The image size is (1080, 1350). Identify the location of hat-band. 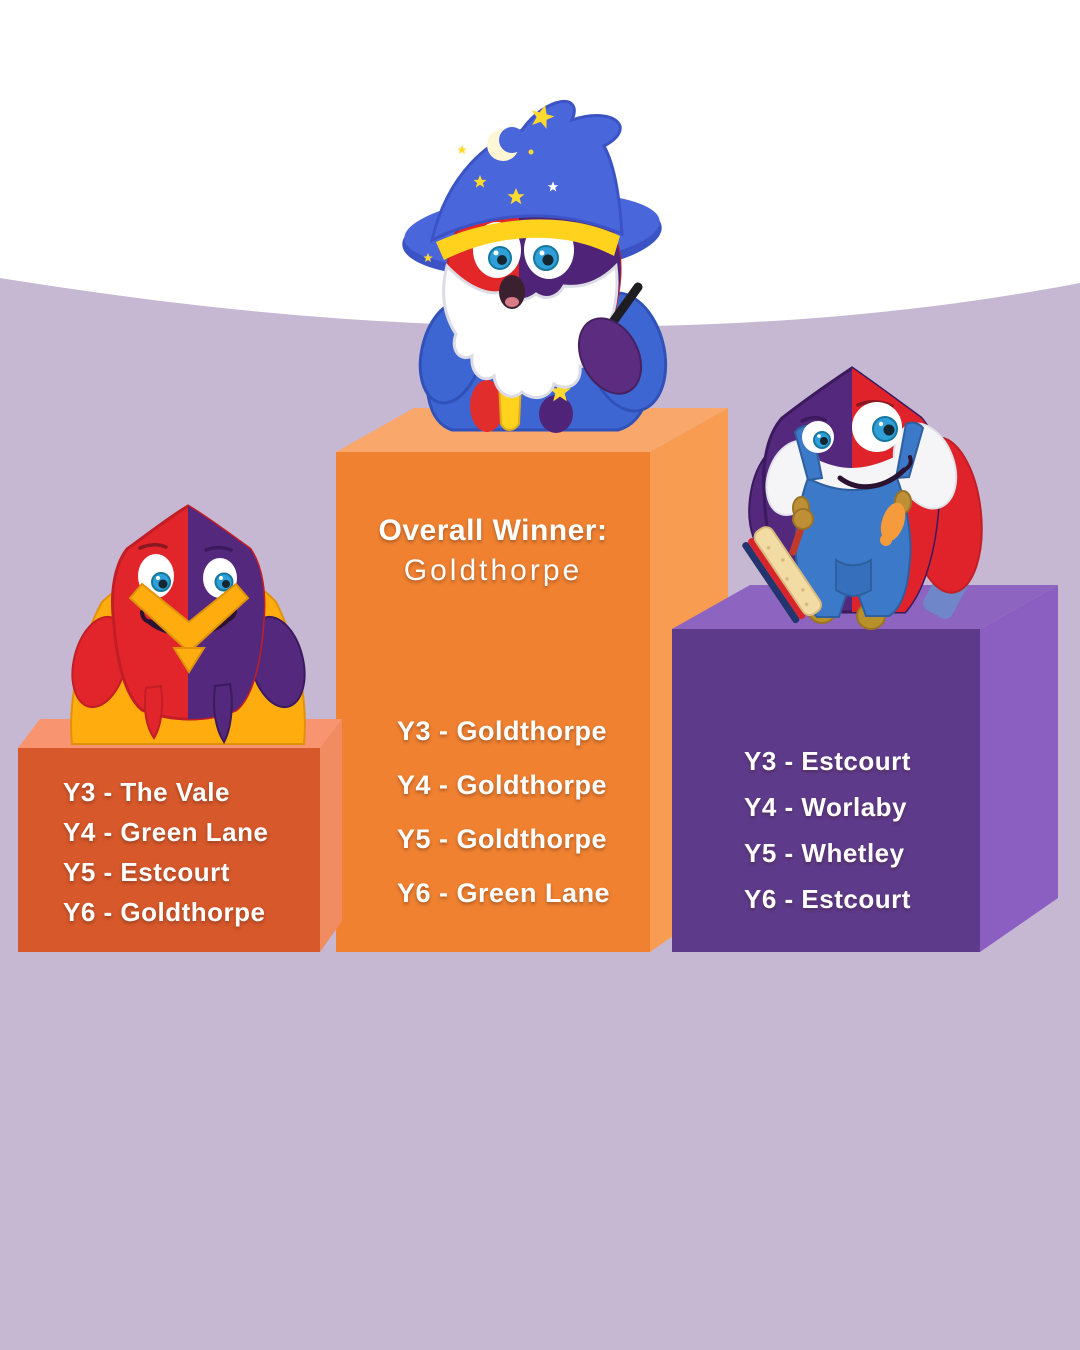
(528, 239).